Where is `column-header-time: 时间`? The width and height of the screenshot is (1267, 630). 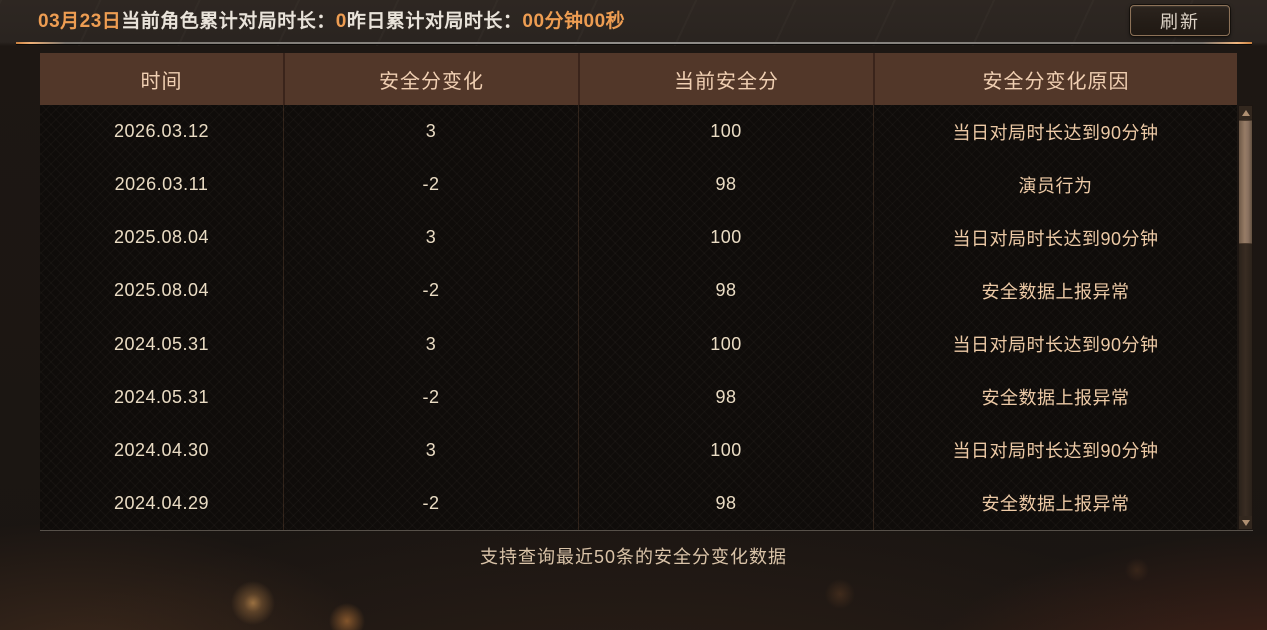
column-header-time: 时间 is located at coordinates (161, 81).